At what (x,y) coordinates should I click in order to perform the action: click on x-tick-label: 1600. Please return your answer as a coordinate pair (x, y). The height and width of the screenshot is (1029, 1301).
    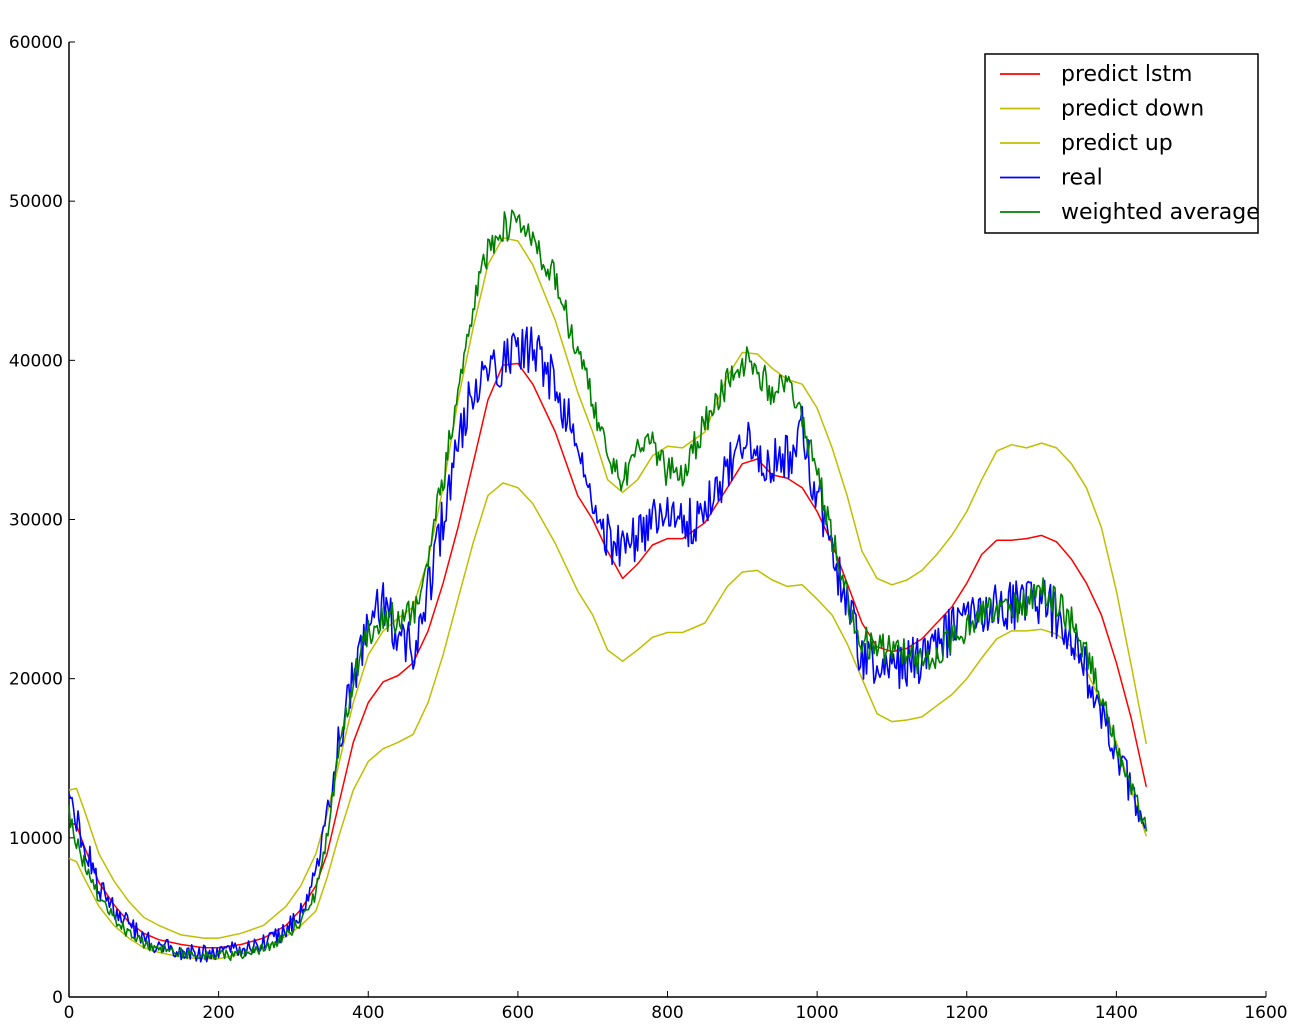
    Looking at the image, I should click on (1265, 1013).